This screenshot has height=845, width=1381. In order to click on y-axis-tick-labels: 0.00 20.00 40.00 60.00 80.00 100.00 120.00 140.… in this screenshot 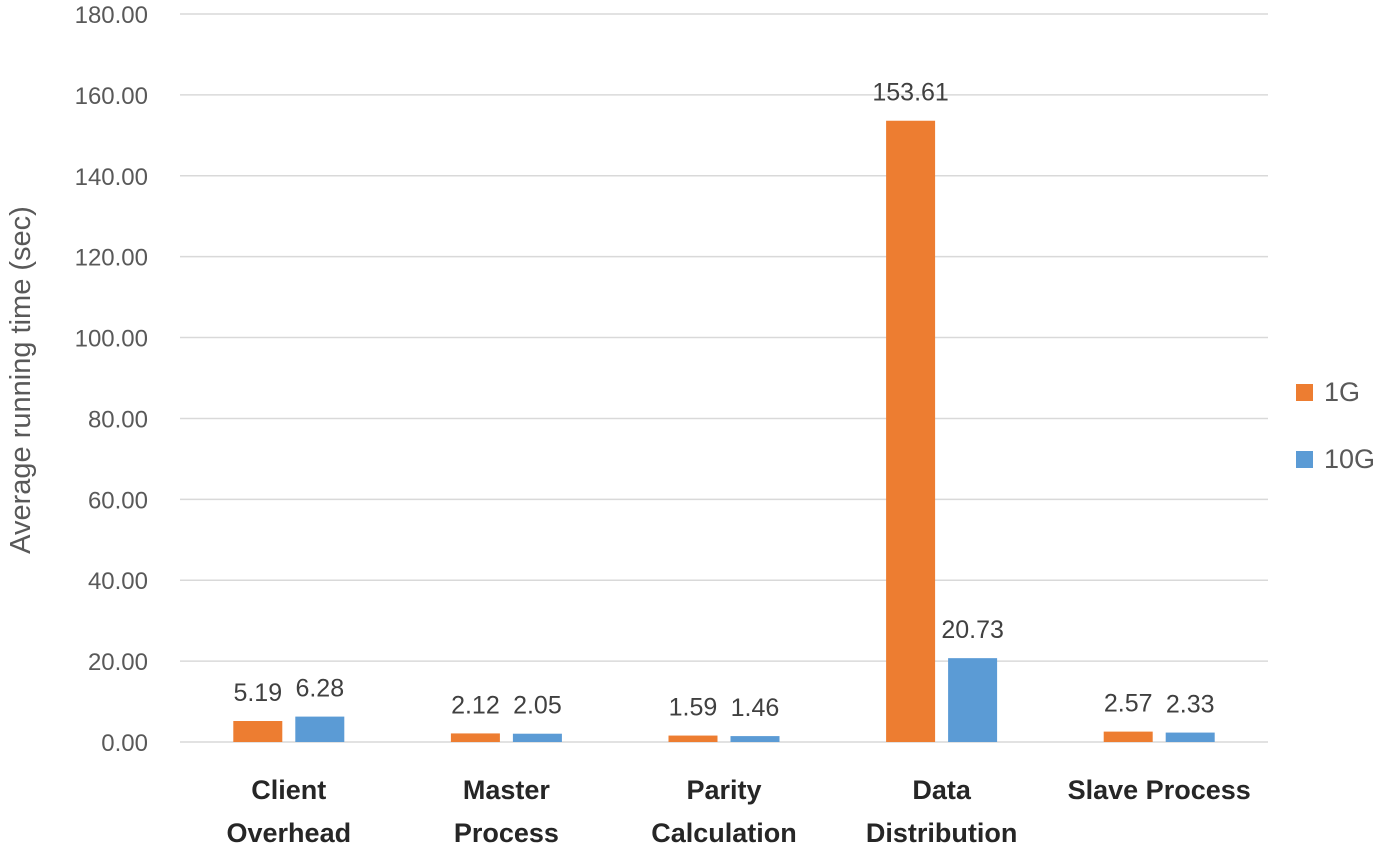, I will do `click(111, 379)`.